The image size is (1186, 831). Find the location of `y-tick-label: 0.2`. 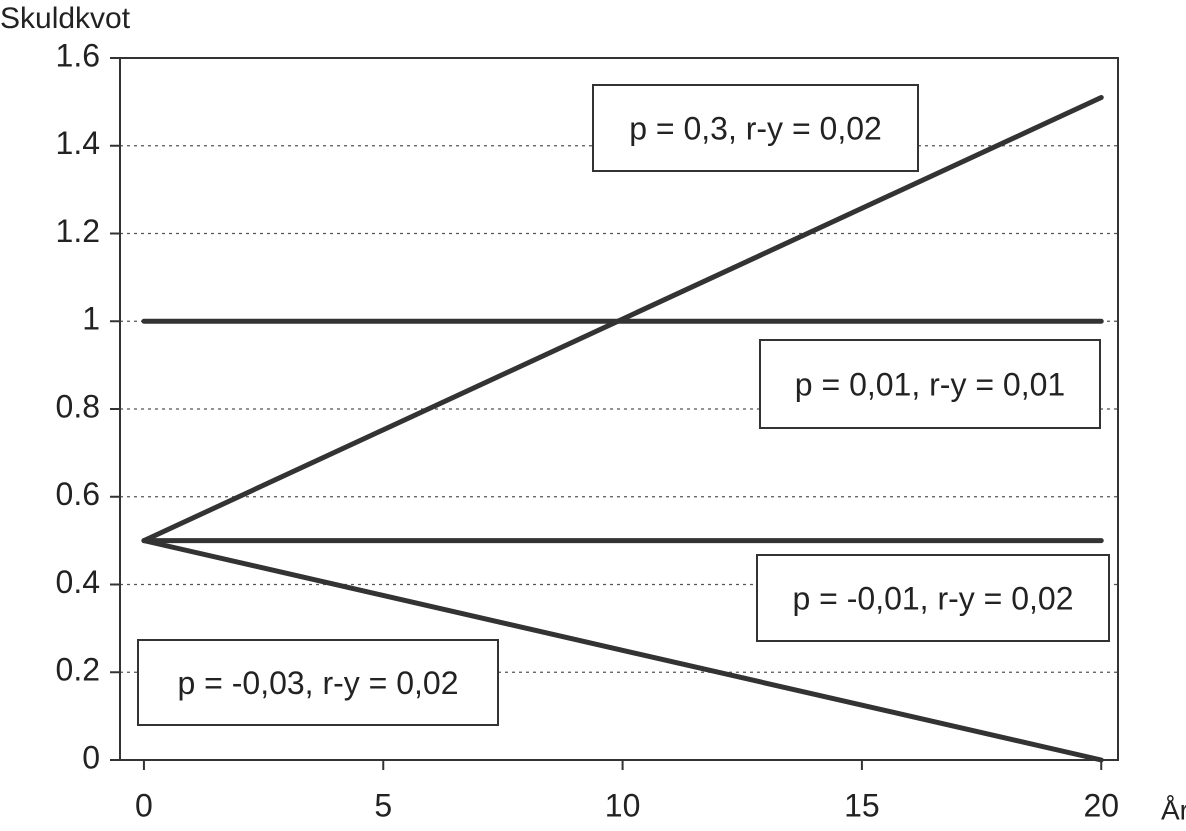

y-tick-label: 0.2 is located at coordinates (78, 670).